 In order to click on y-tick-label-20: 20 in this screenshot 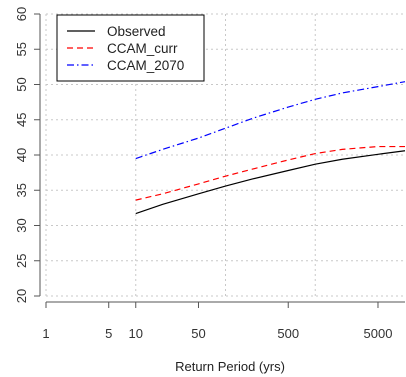, I will do `click(21, 296)`.